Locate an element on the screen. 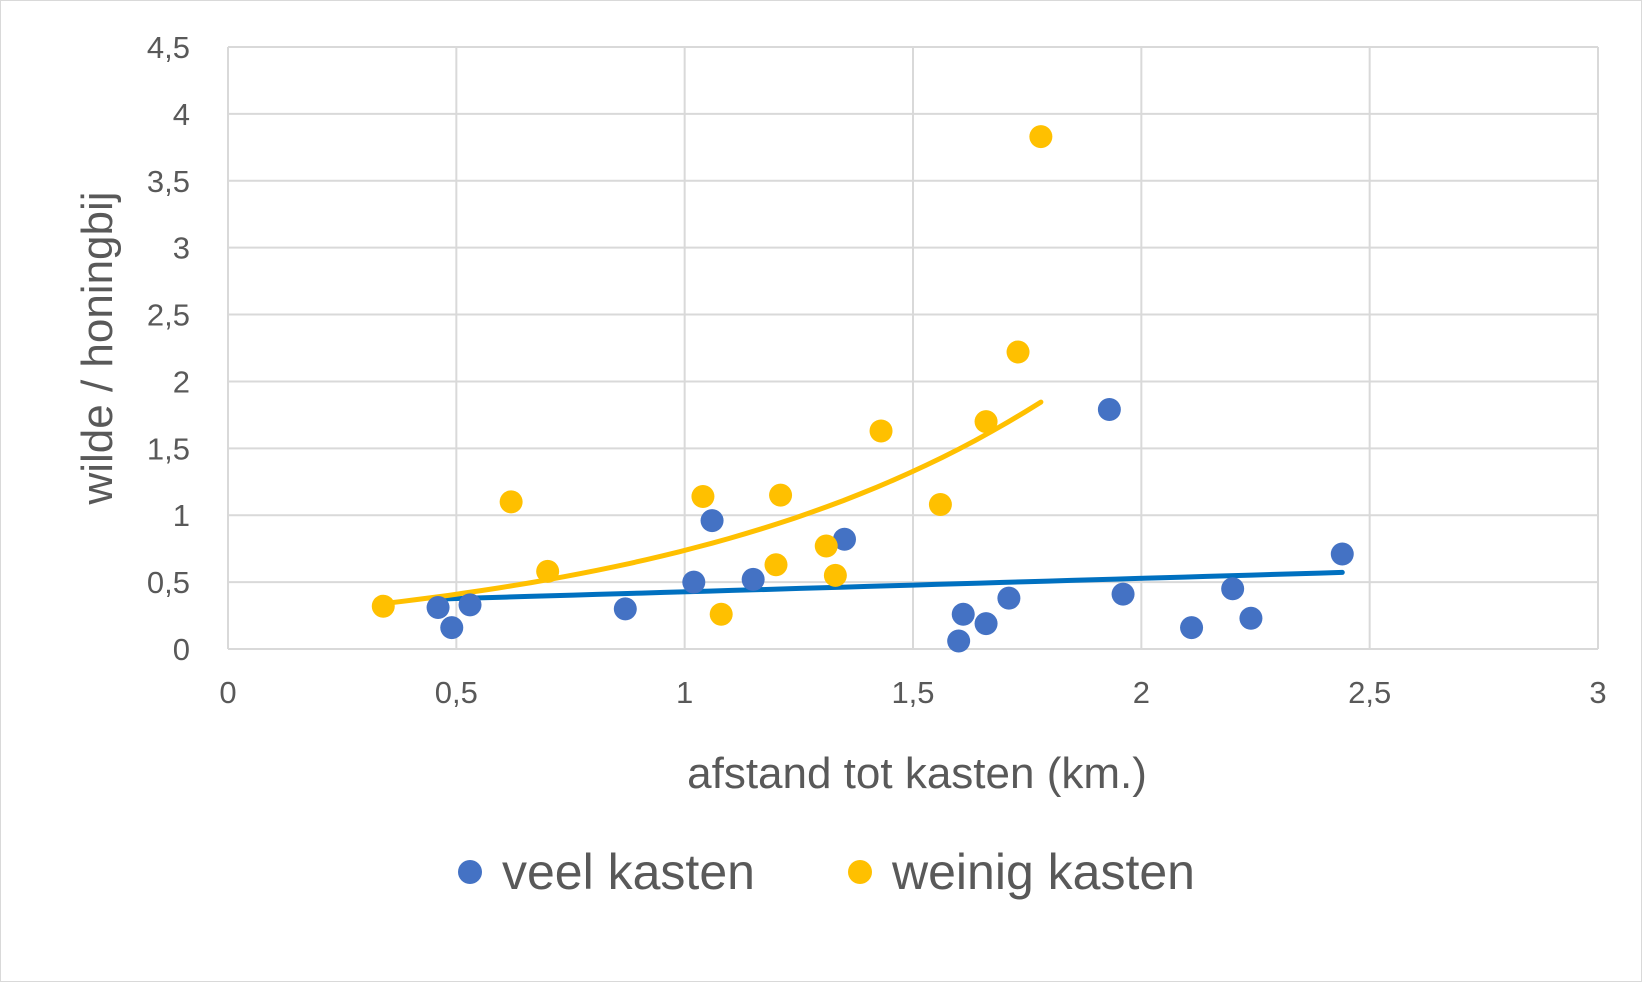 This screenshot has width=1642, height=987. x-tick-label: 0,5 is located at coordinates (456, 692).